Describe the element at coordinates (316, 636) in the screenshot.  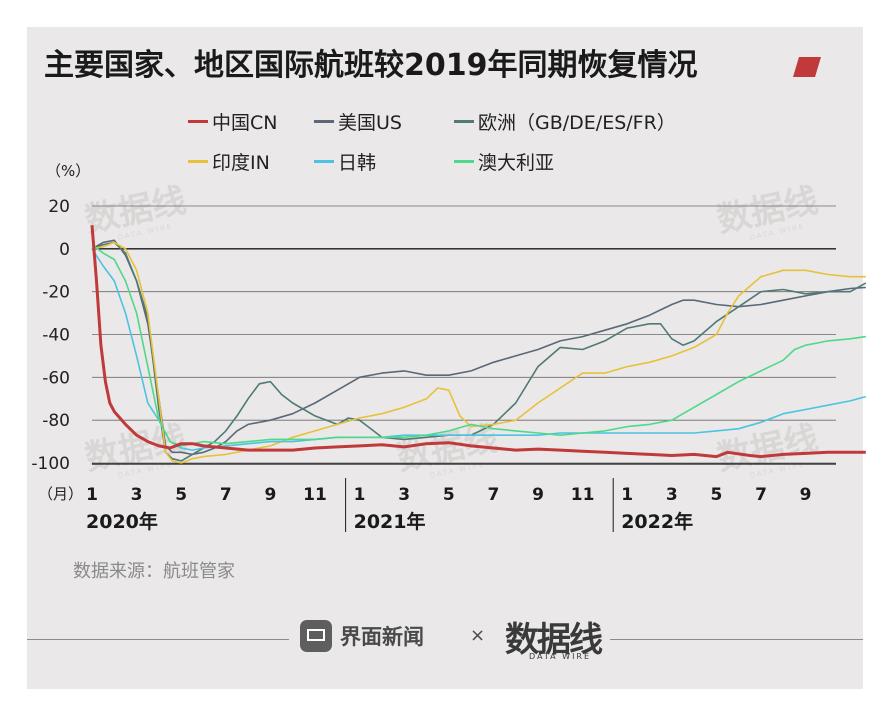
I see `jiemian-logo-icon` at that location.